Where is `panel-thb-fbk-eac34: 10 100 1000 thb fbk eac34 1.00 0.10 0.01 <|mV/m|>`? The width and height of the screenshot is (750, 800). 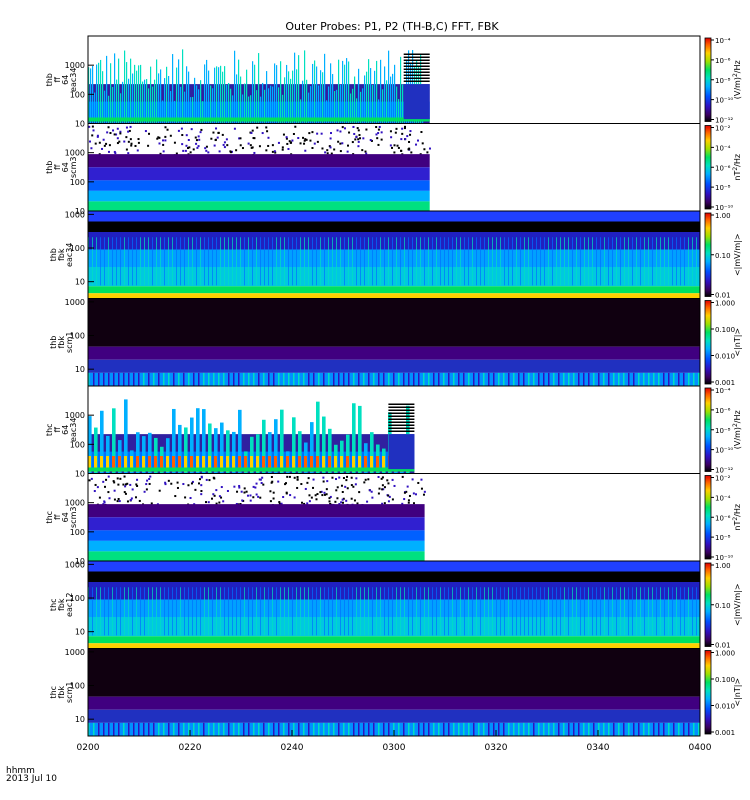 panel-thb-fbk-eac34: 10 100 1000 thb fbk eac34 1.00 0.10 0.01 <|mV/m|> is located at coordinates (395, 254).